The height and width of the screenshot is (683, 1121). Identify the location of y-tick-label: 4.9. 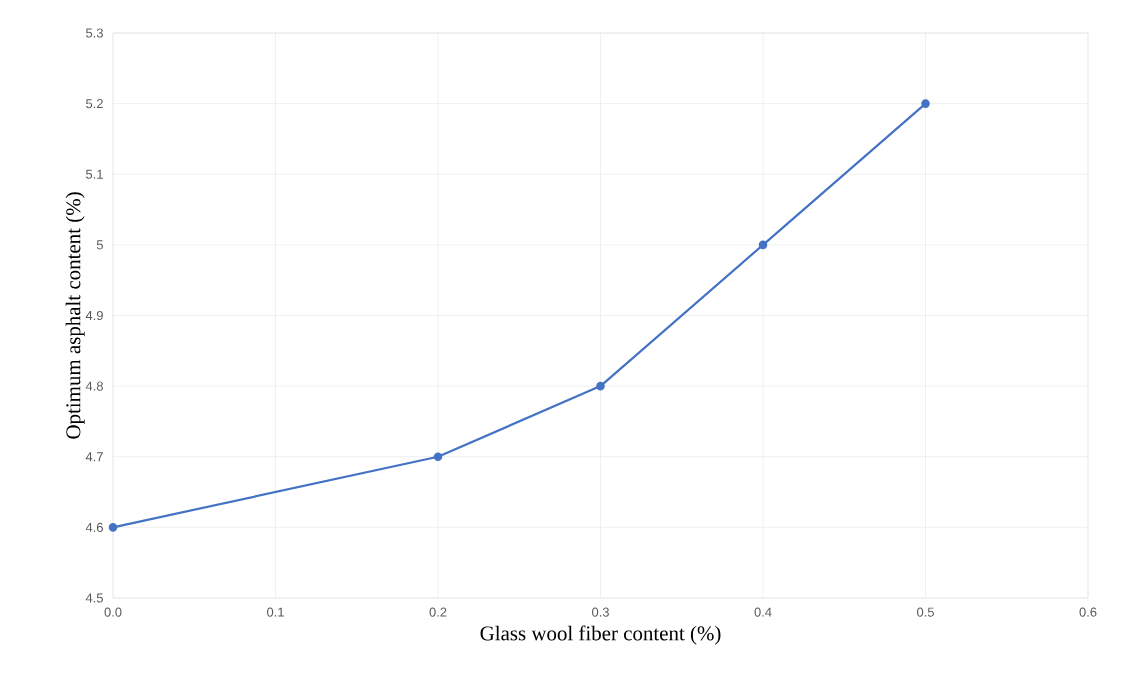
(94, 315).